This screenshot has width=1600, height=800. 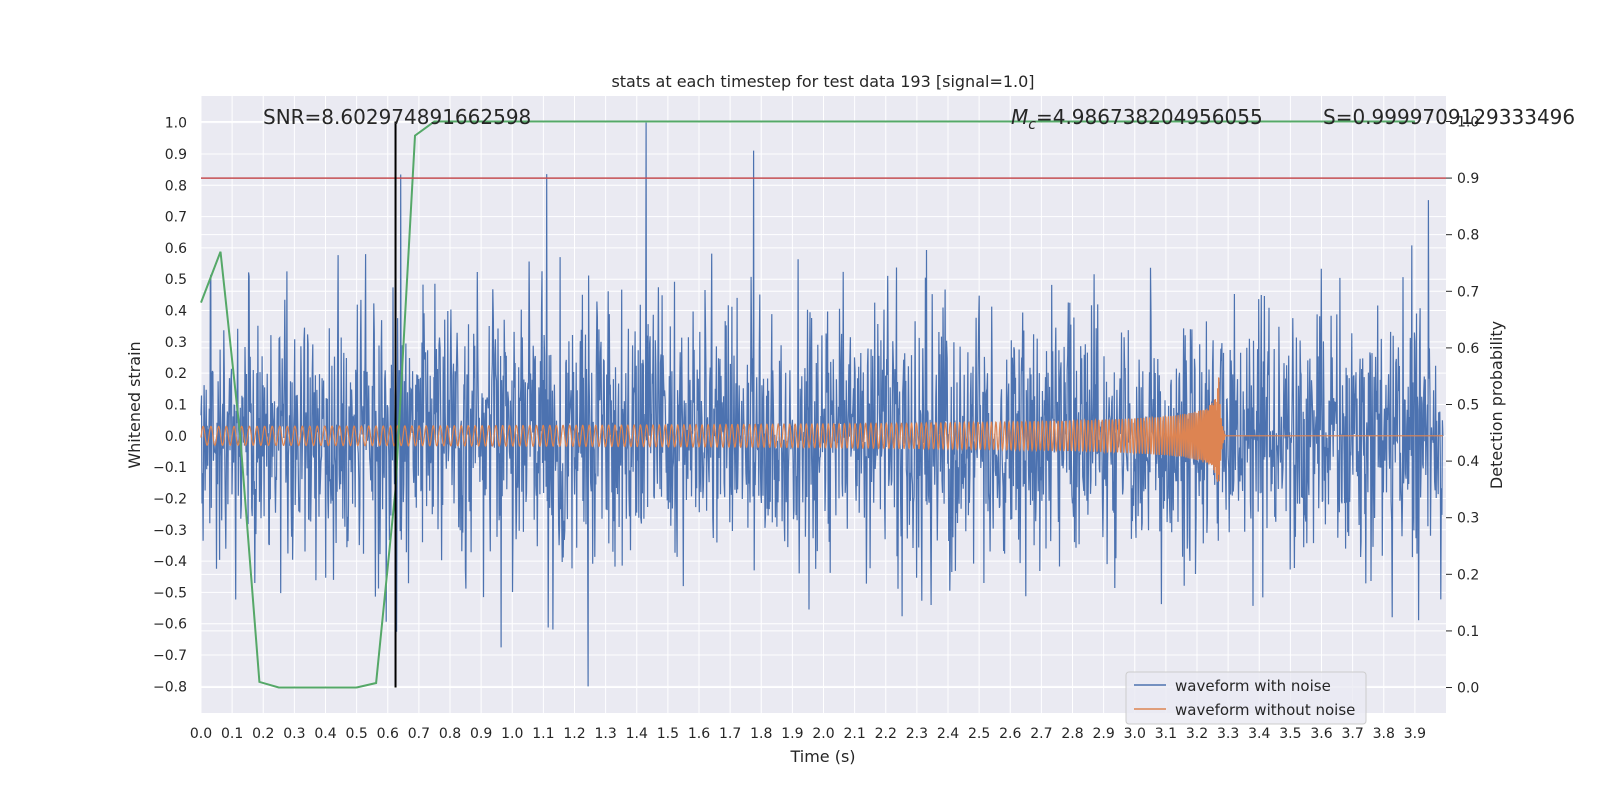 I want to click on y2-tick-labels: 1.0 0.9 0.8 0.7 0.6 0.5 0.4 0.3 0.2 0.1 0.0, so click(x=1462, y=405).